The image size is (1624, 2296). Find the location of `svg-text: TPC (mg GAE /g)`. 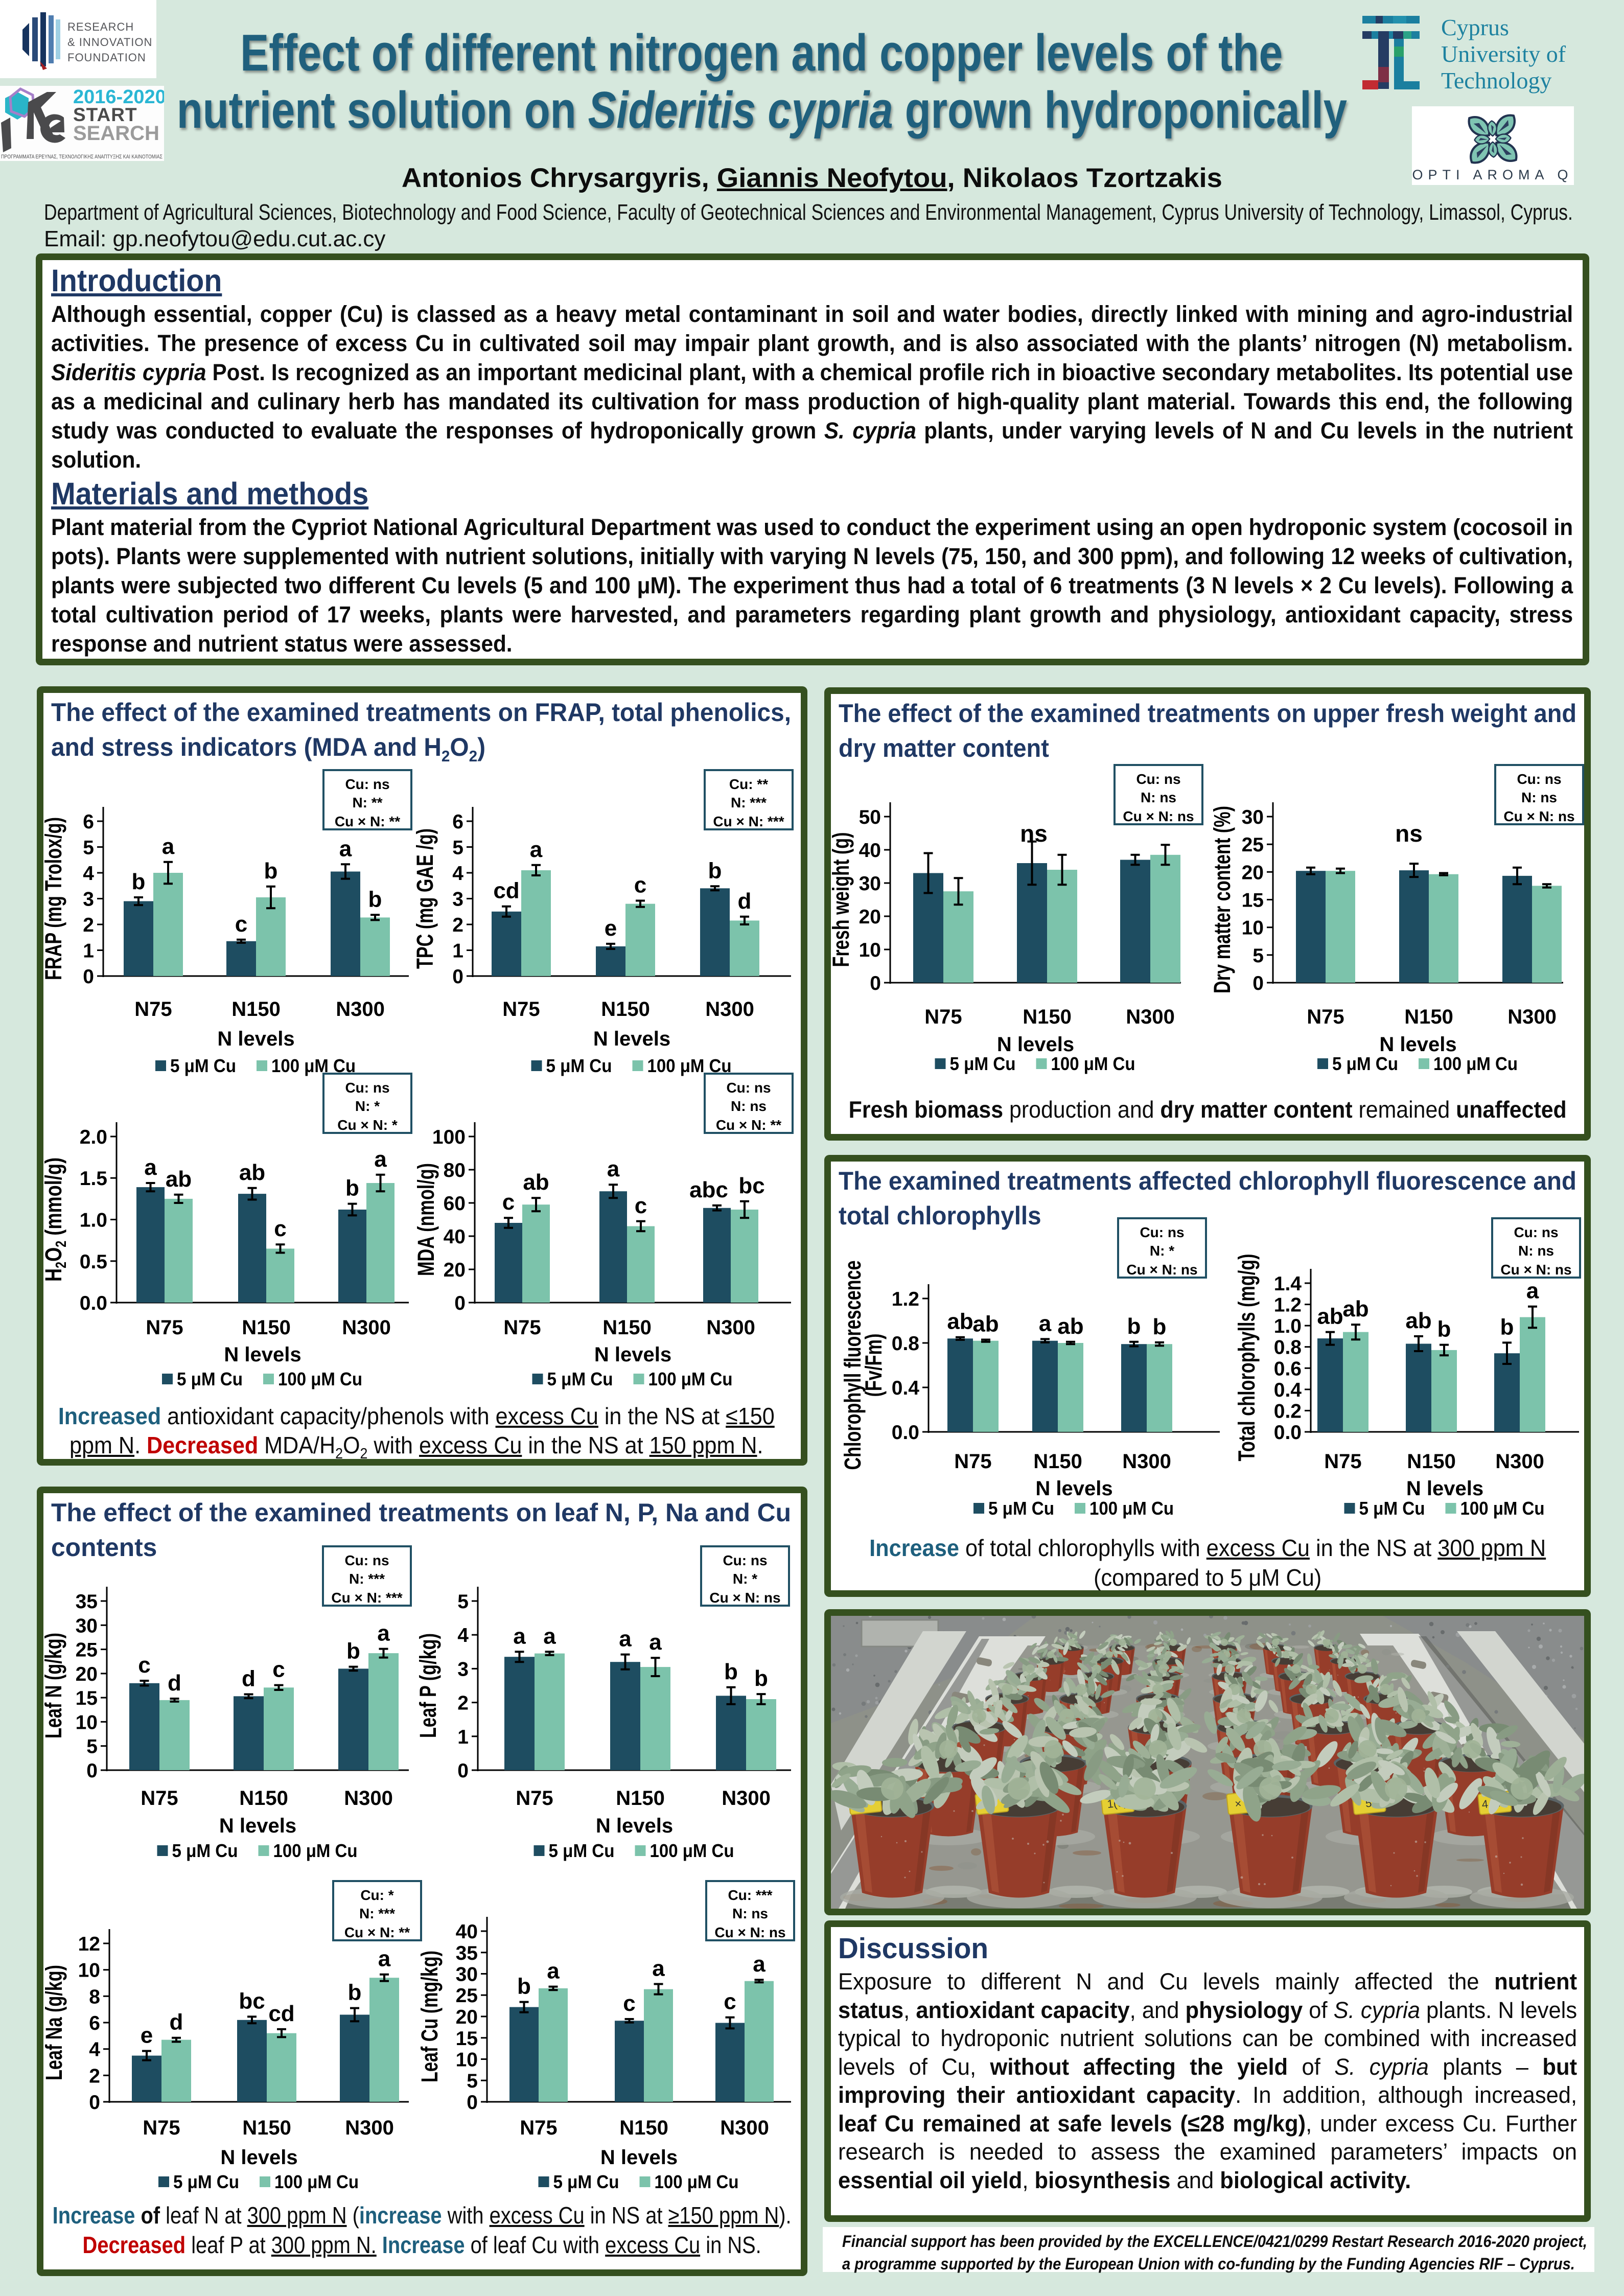

svg-text: TPC (mg GAE /g) is located at coordinates (425, 898).